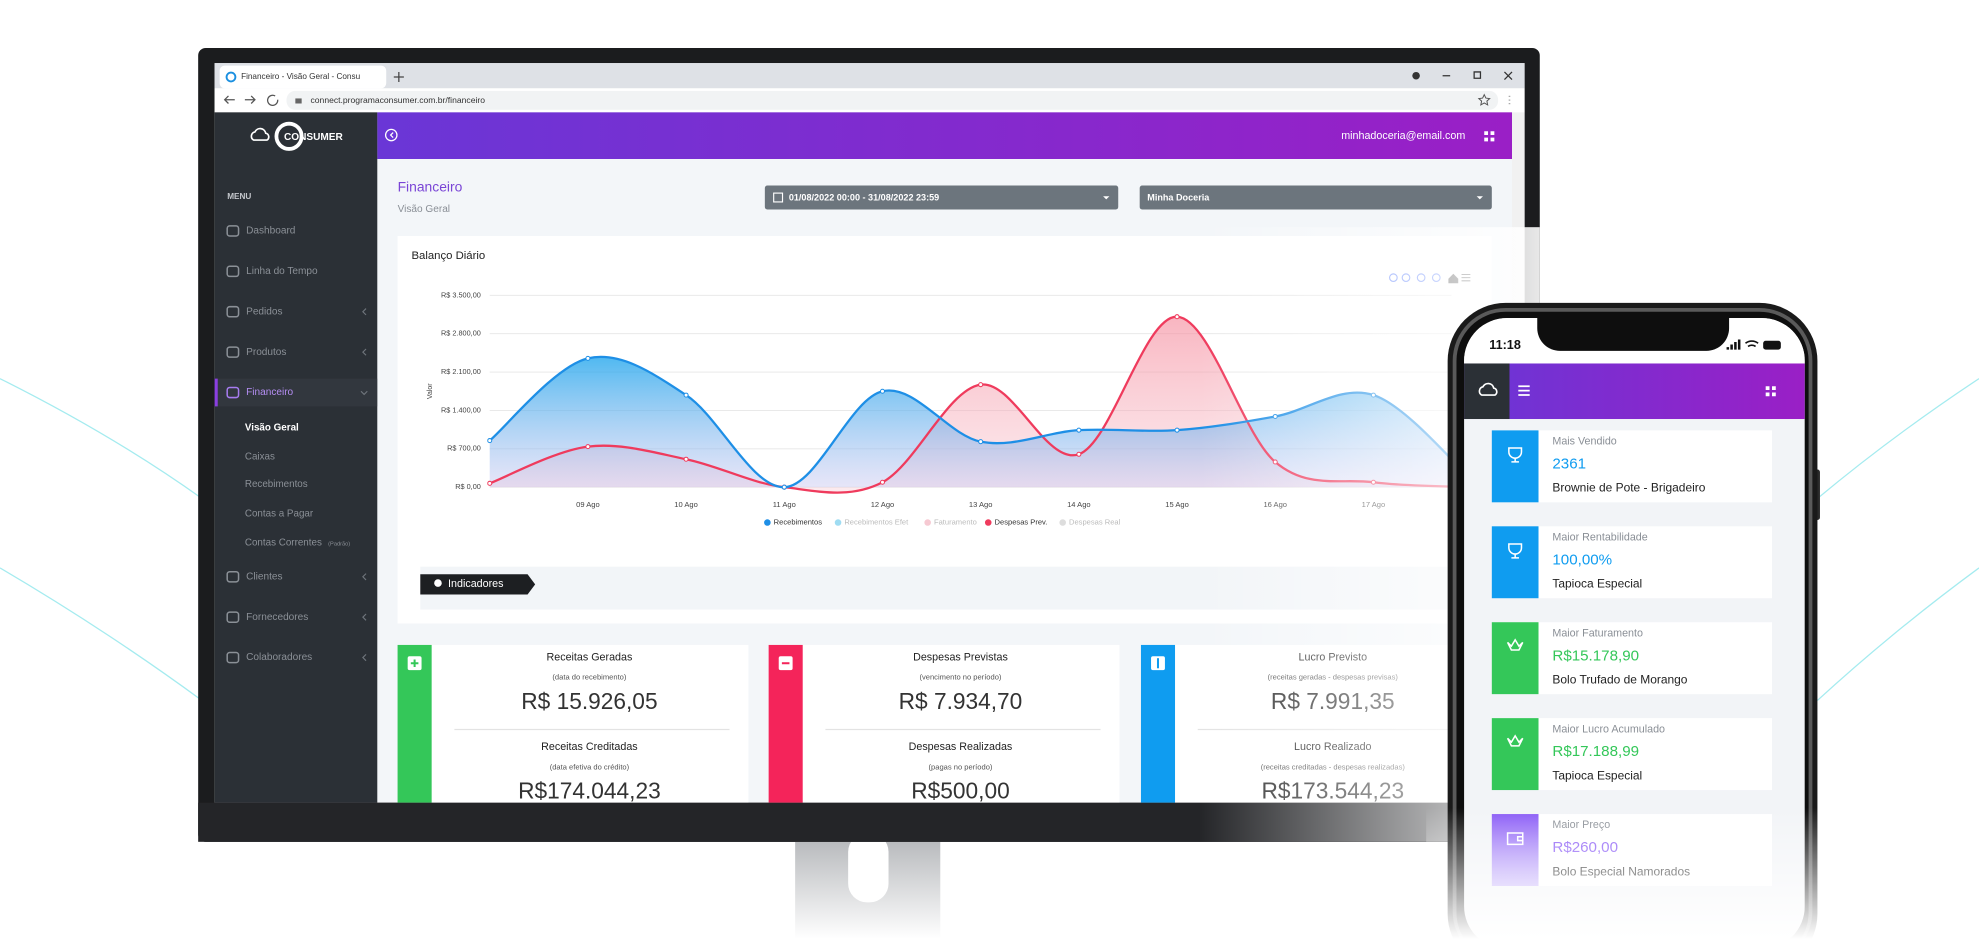 Image resolution: width=1979 pixels, height=939 pixels. What do you see at coordinates (961, 701) in the screenshot?
I see `card-value: R$ 7.934,70` at bounding box center [961, 701].